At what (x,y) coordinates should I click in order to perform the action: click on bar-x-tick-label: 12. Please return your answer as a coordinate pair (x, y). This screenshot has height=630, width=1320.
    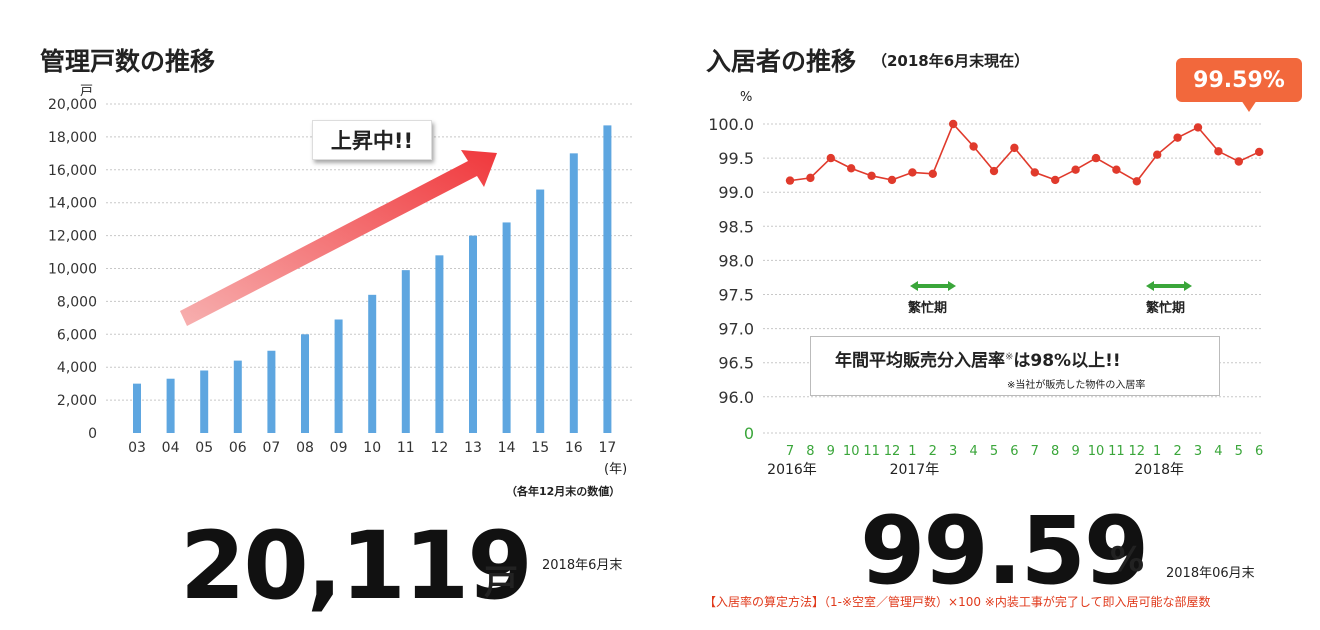
    Looking at the image, I should click on (439, 448).